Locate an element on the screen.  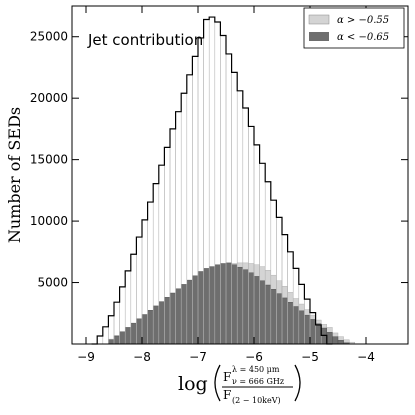
legend-label-alpha-gt: α > −0.55 is located at coordinates (363, 20).